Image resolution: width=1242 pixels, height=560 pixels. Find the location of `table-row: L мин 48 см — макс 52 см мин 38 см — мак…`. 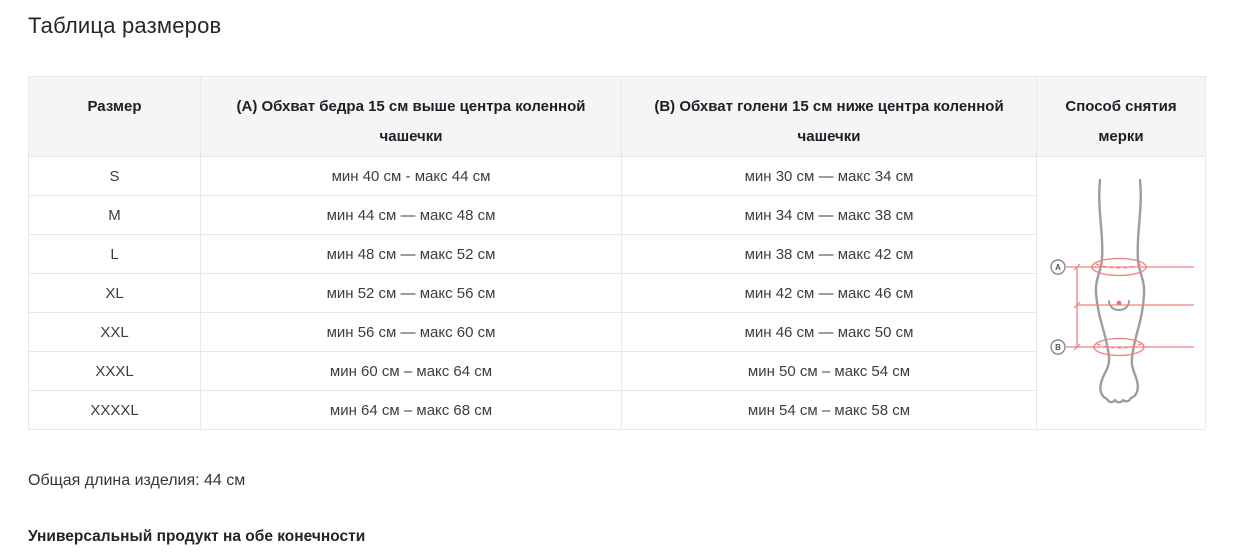

table-row: L мин 48 см — макс 52 см мин 38 см — мак… is located at coordinates (617, 254).